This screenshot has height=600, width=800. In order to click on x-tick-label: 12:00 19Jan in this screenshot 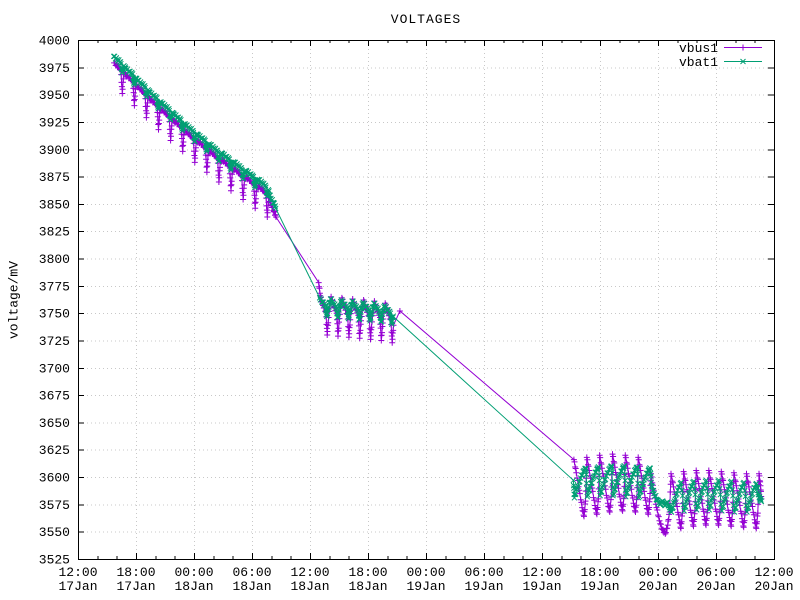, I will do `click(541, 579)`.